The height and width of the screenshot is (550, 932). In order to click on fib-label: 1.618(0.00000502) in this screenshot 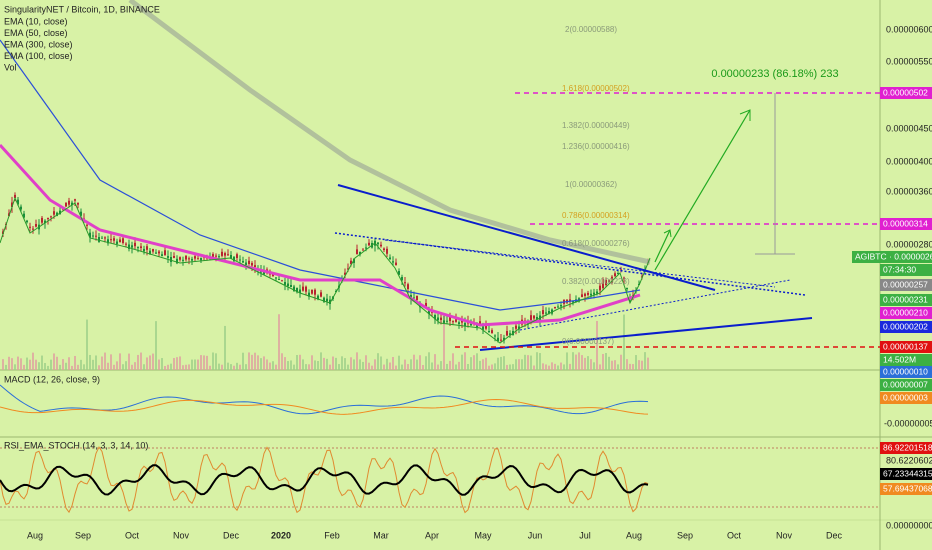, I will do `click(596, 88)`.